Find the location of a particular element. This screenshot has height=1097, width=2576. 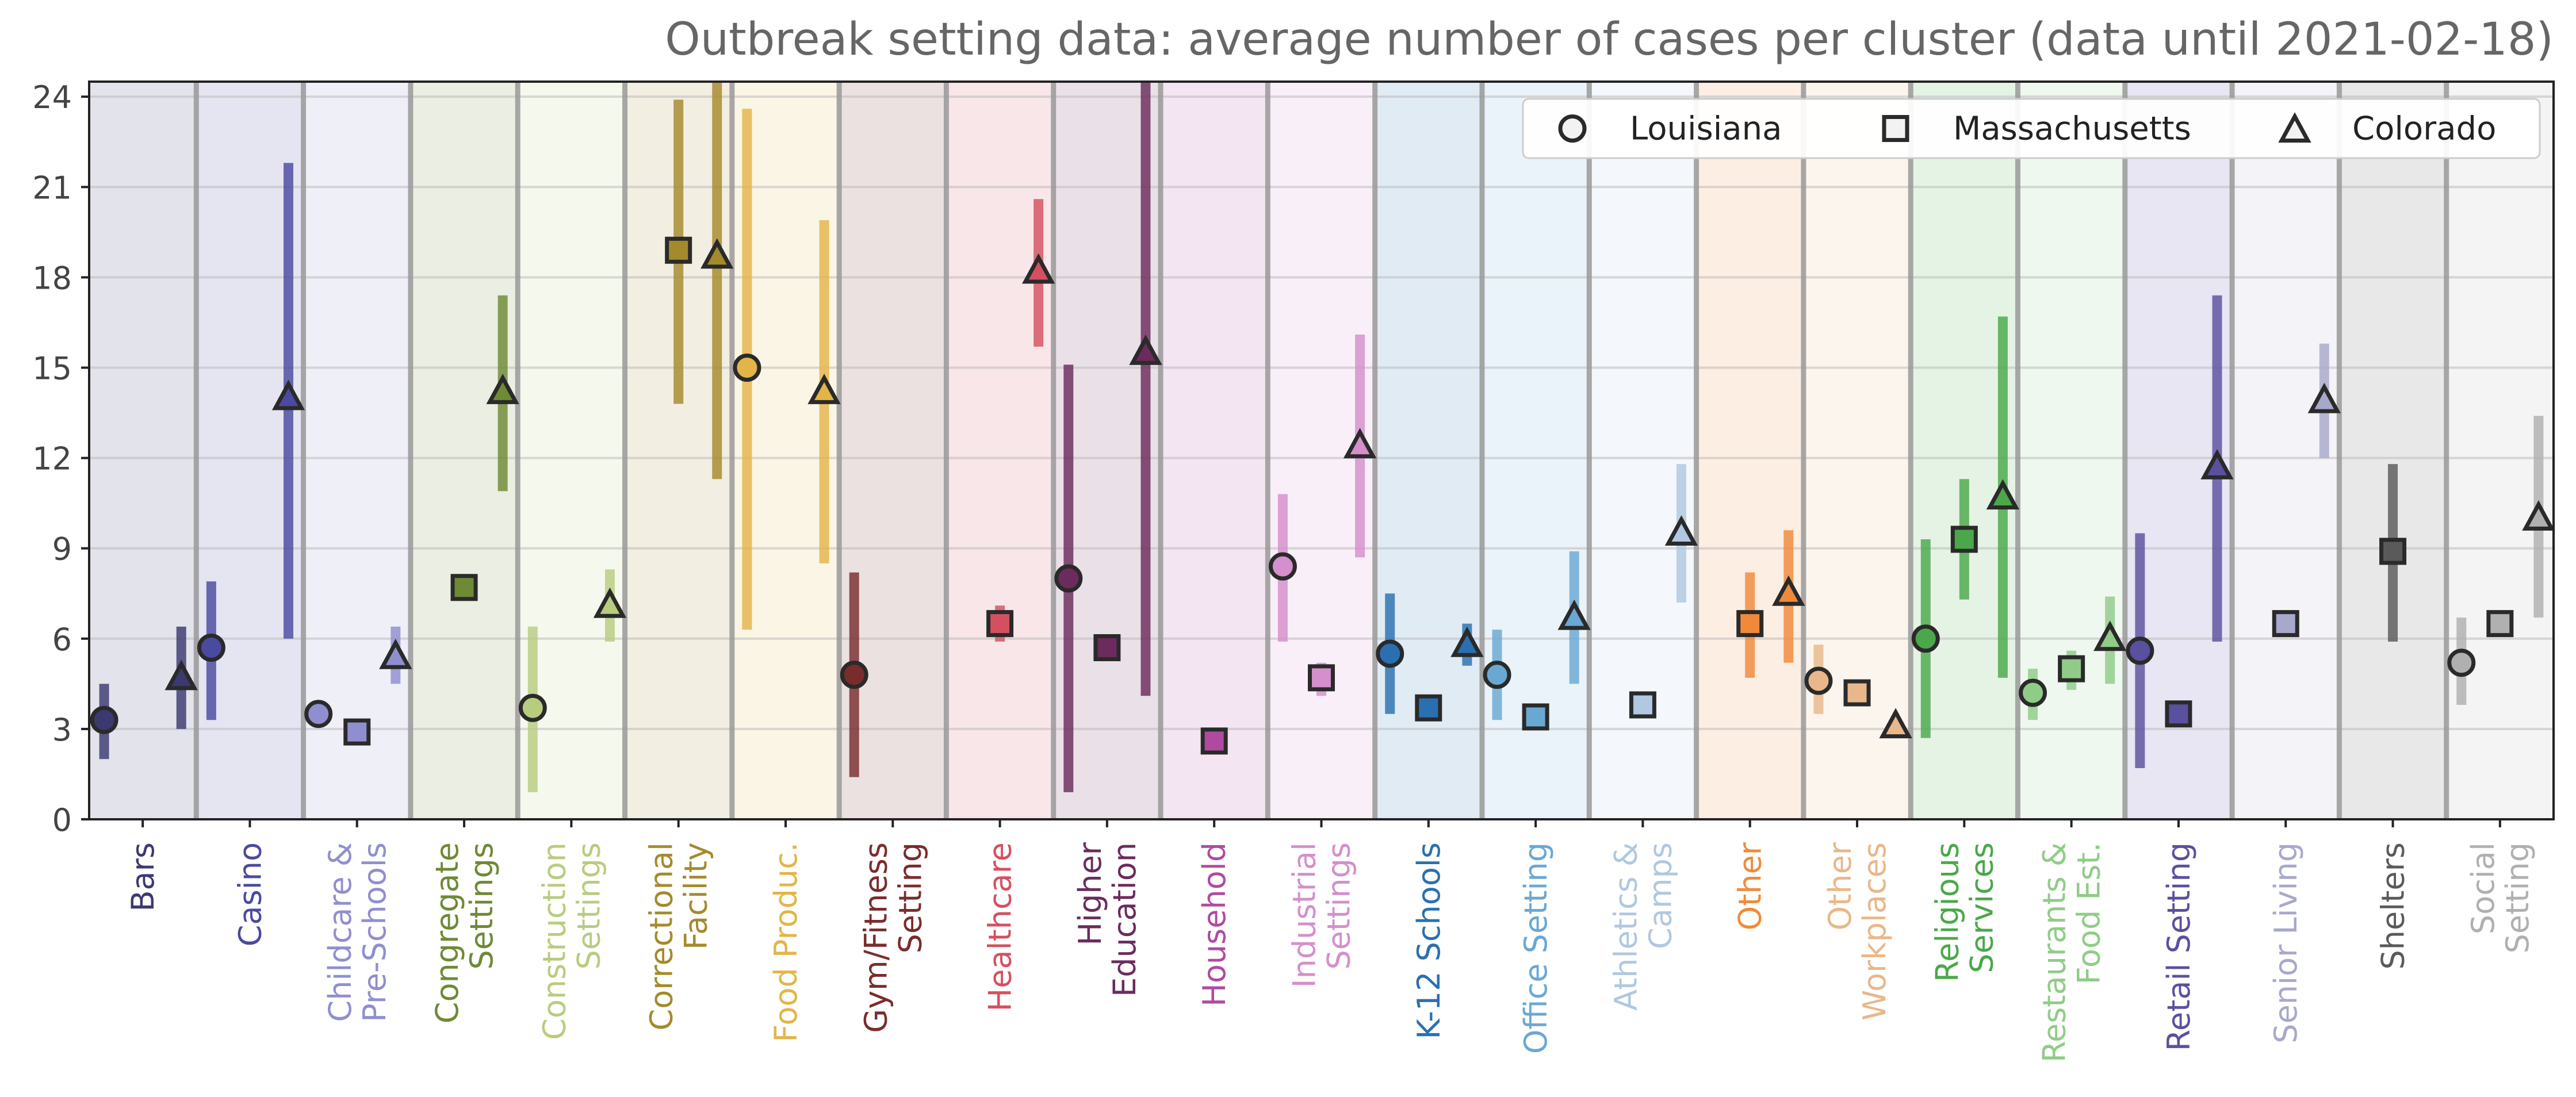

colorado-athletics-camps-point is located at coordinates (1681, 530).